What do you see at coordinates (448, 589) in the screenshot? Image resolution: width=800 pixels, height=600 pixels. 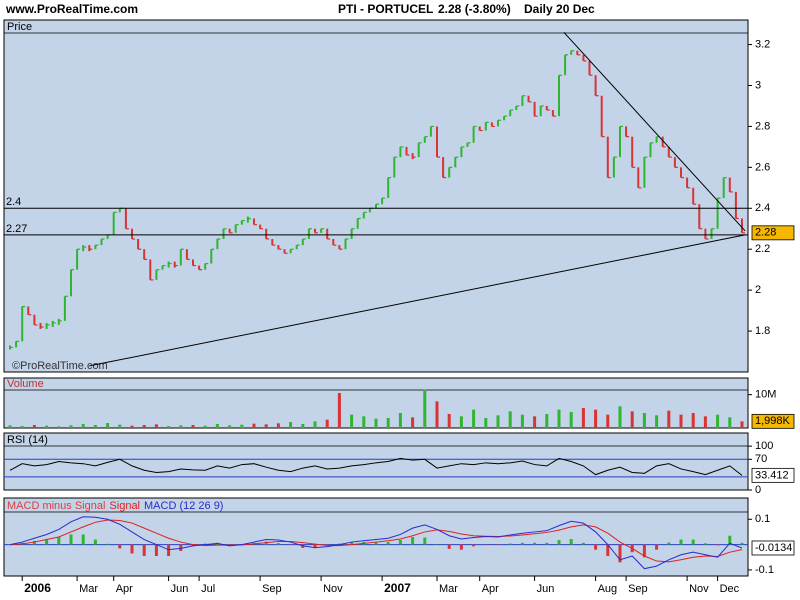 I see `x-tick-label: Mar` at bounding box center [448, 589].